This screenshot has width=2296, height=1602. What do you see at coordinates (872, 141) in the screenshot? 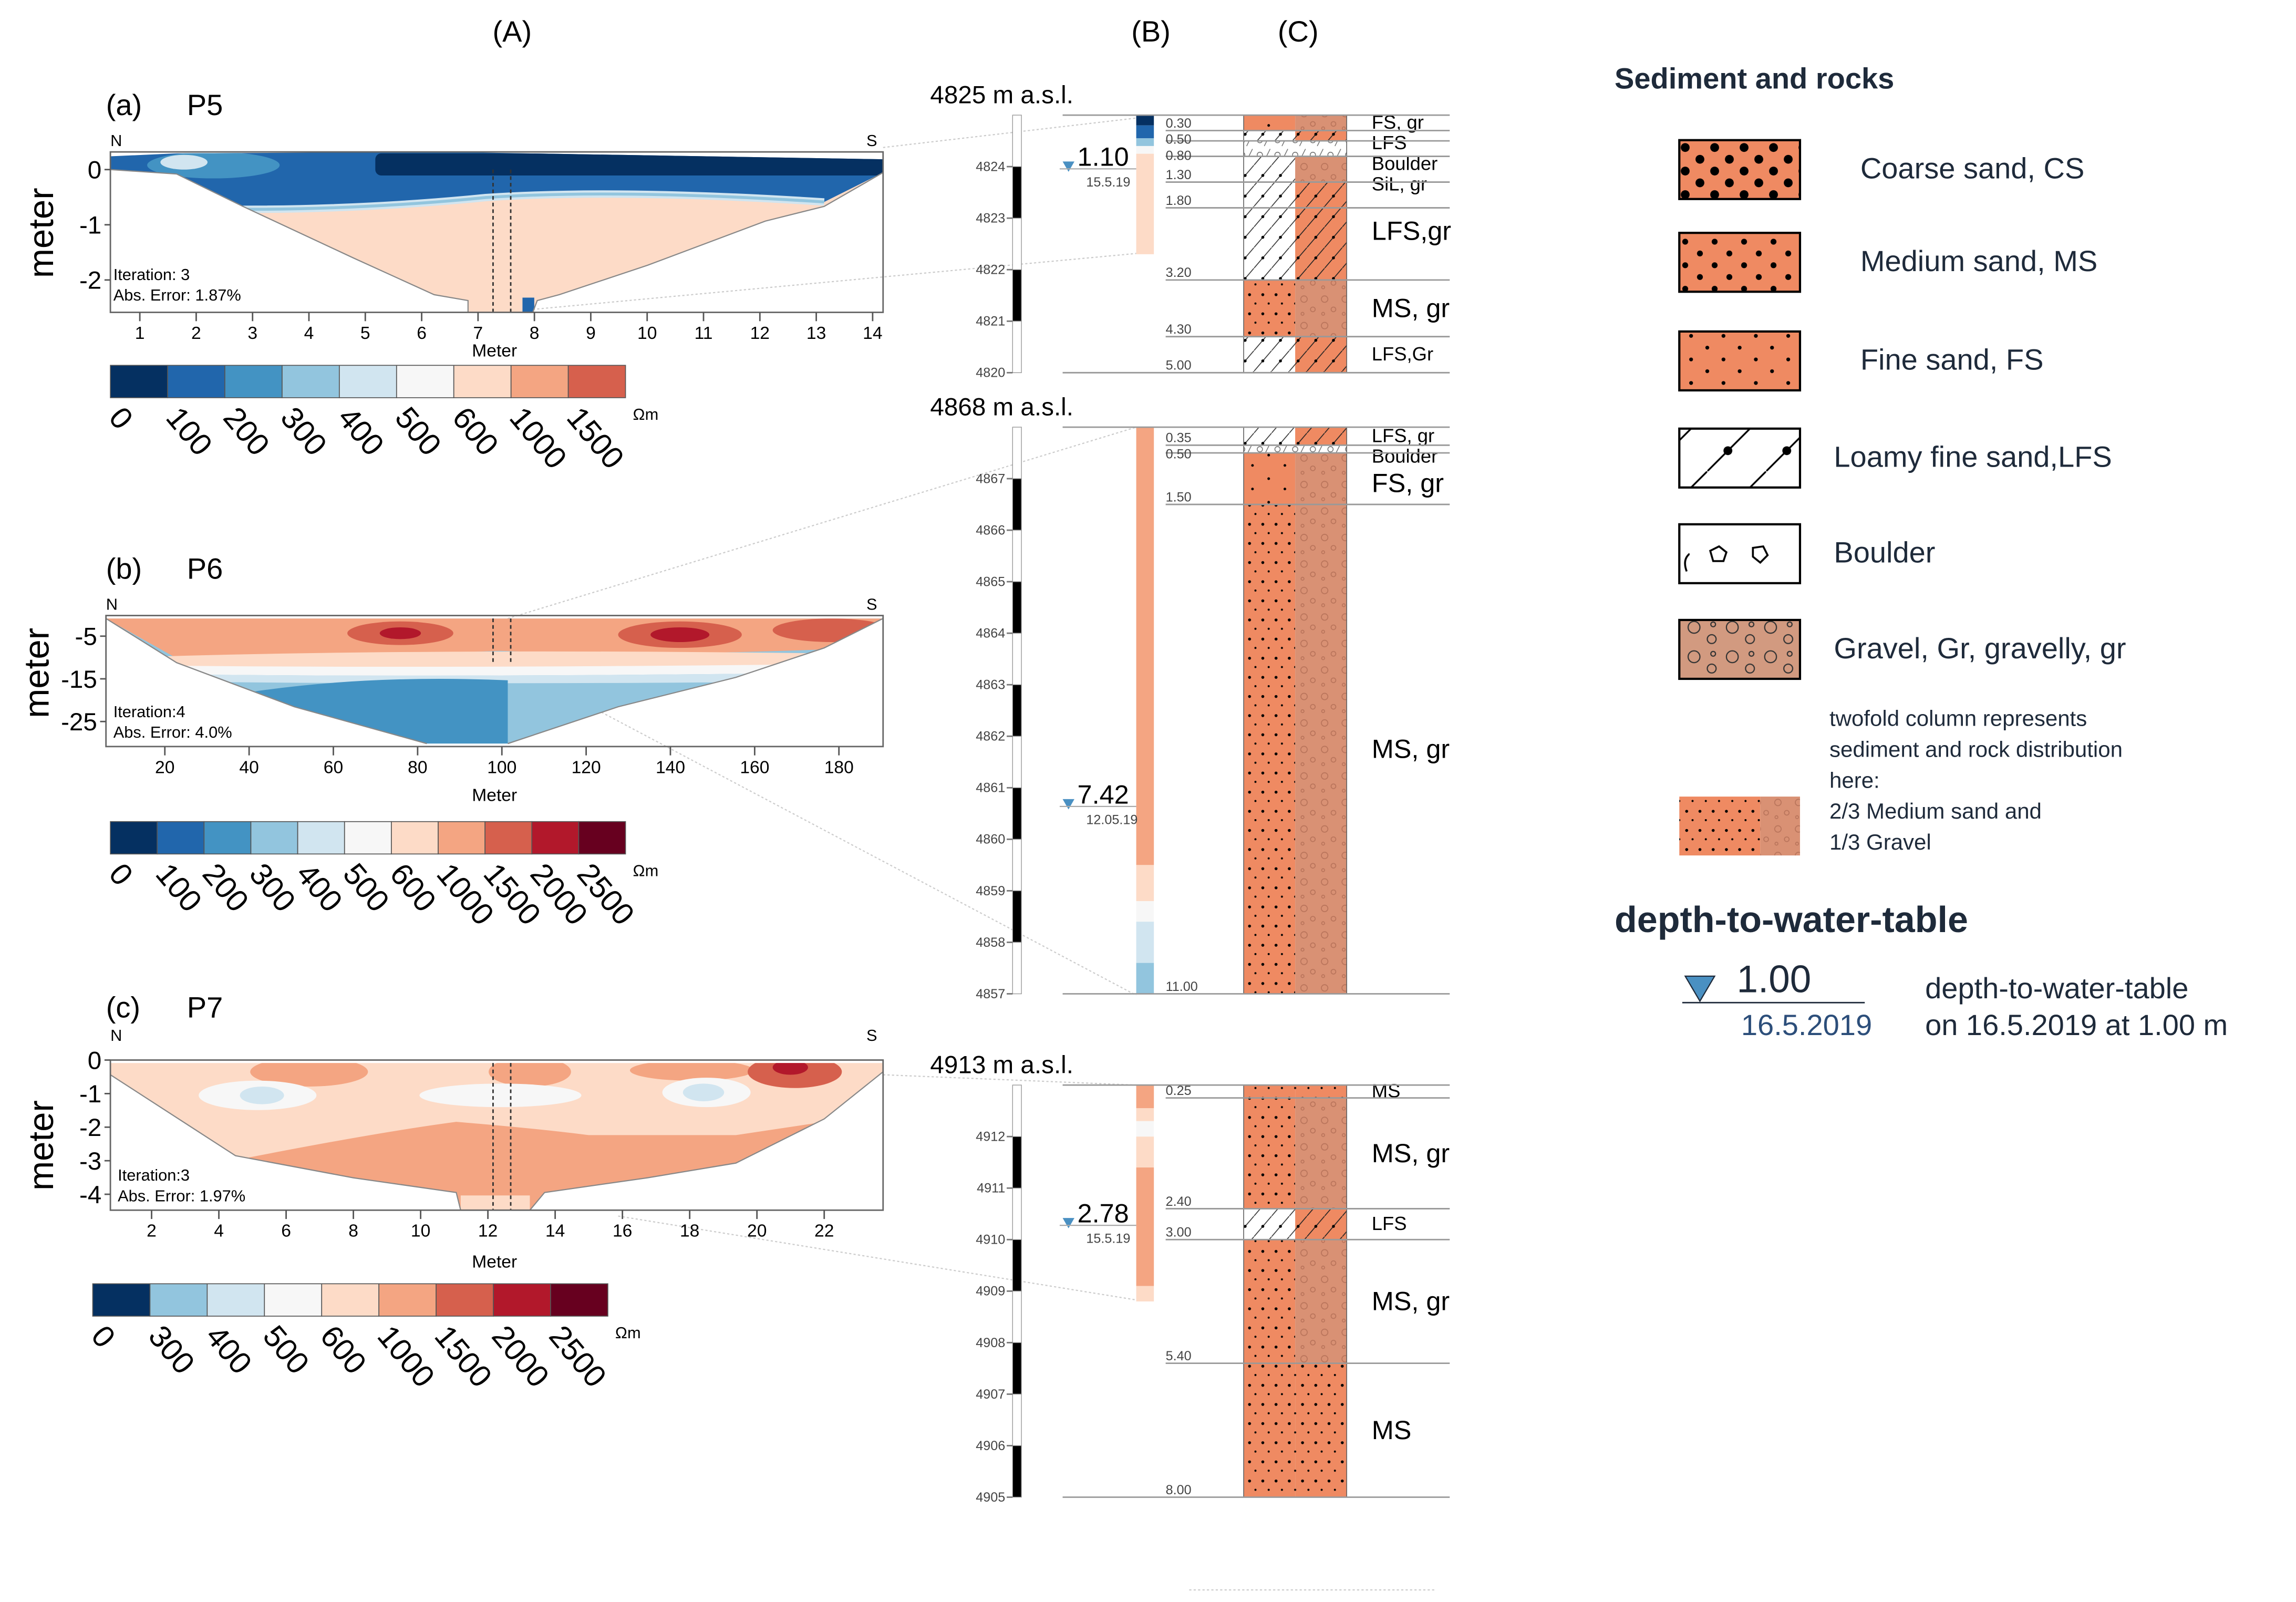
I see `south-label: S` at bounding box center [872, 141].